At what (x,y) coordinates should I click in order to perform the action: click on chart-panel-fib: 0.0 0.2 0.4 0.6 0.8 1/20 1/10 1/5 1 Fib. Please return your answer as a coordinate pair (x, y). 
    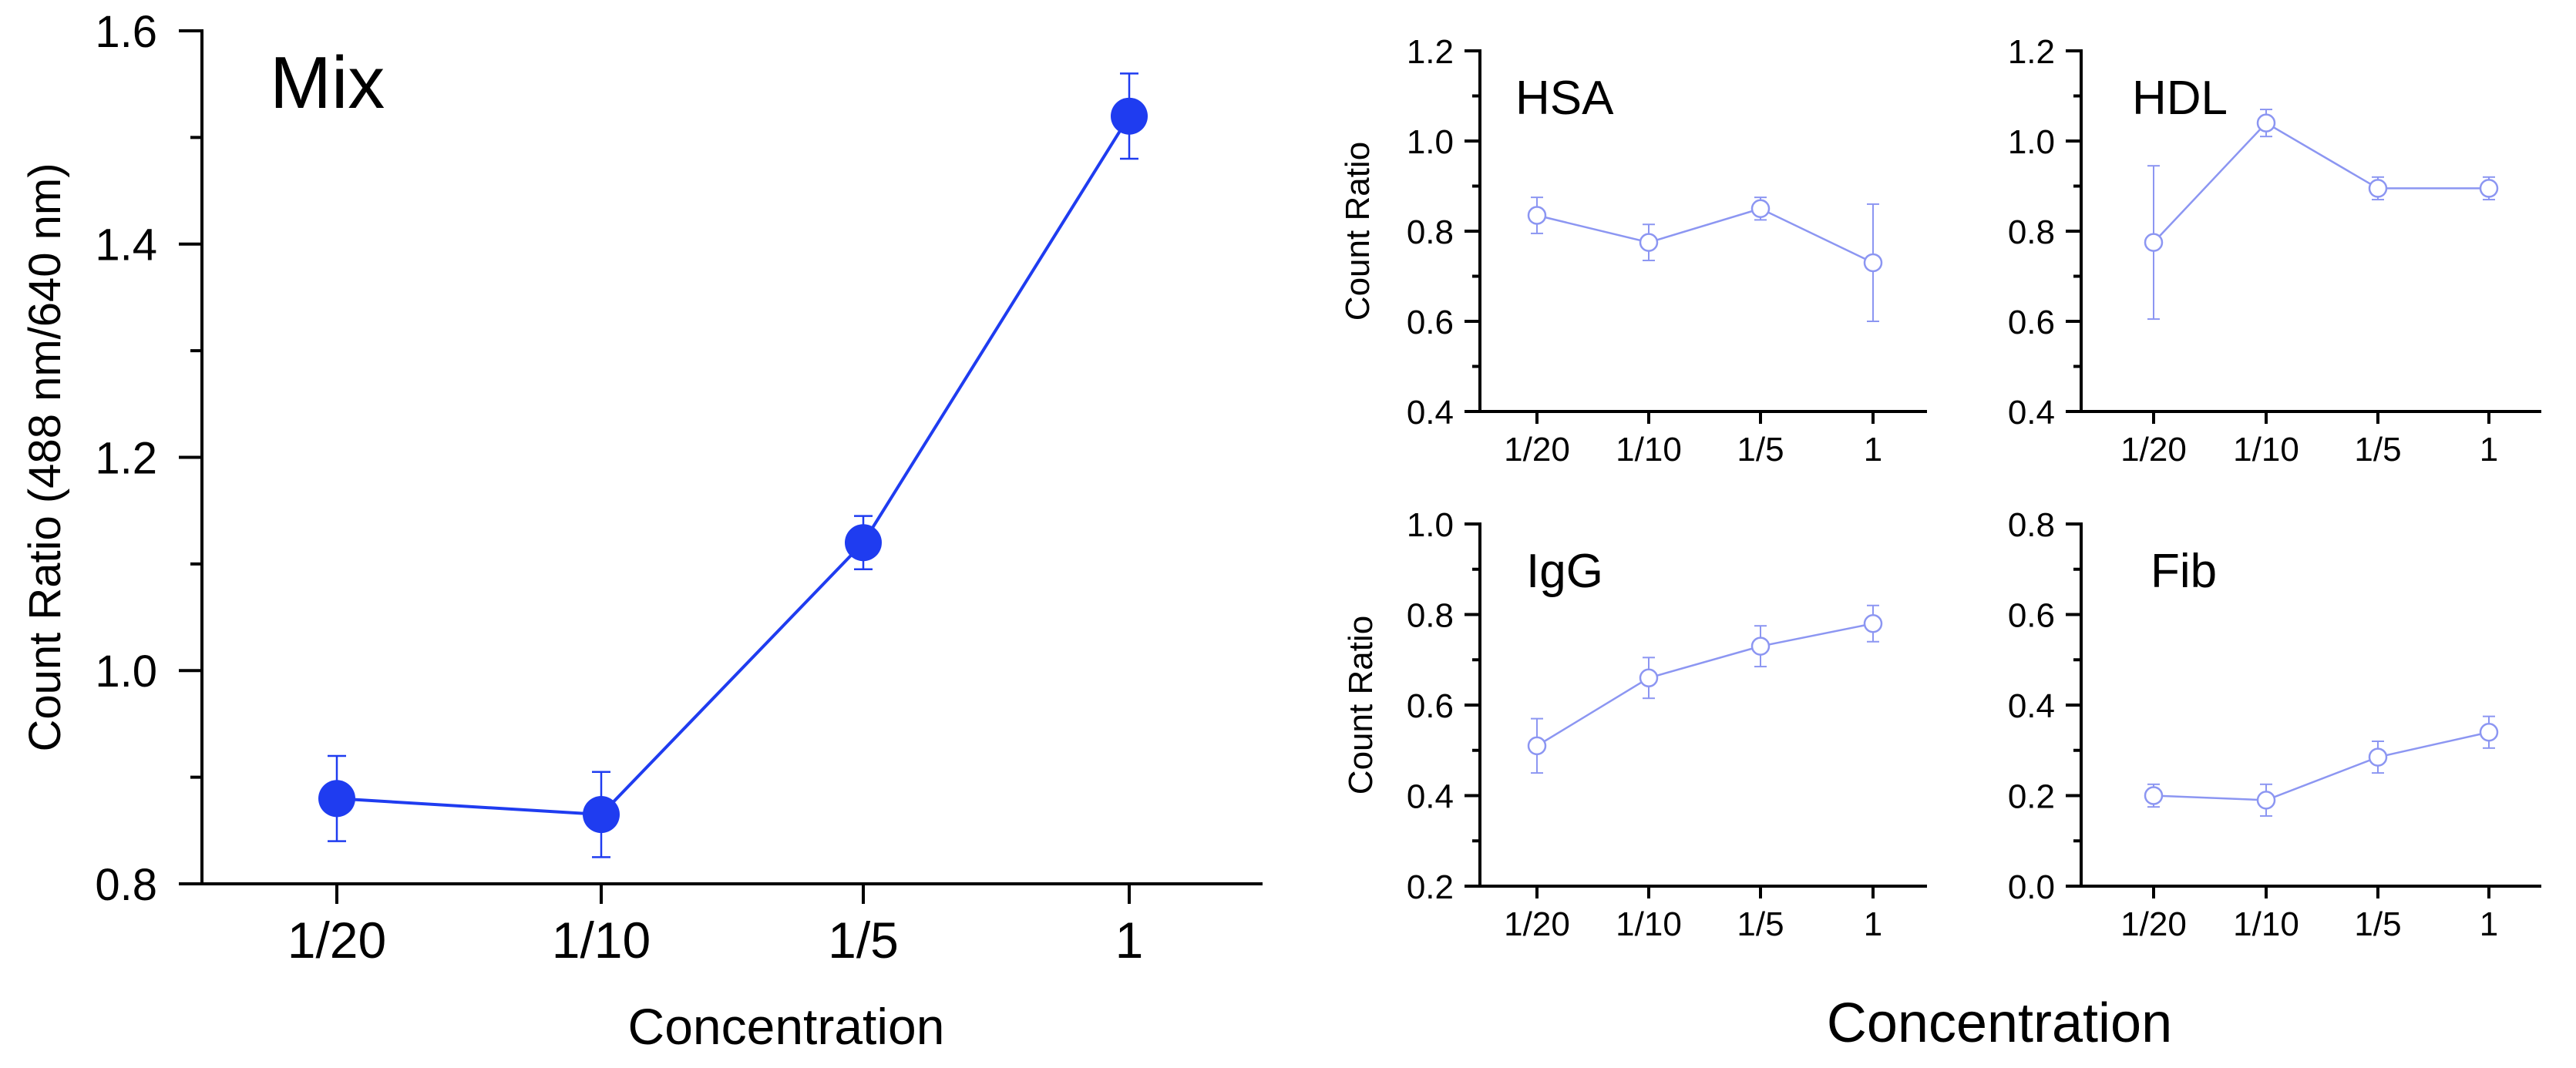
    Looking at the image, I should click on (2274, 724).